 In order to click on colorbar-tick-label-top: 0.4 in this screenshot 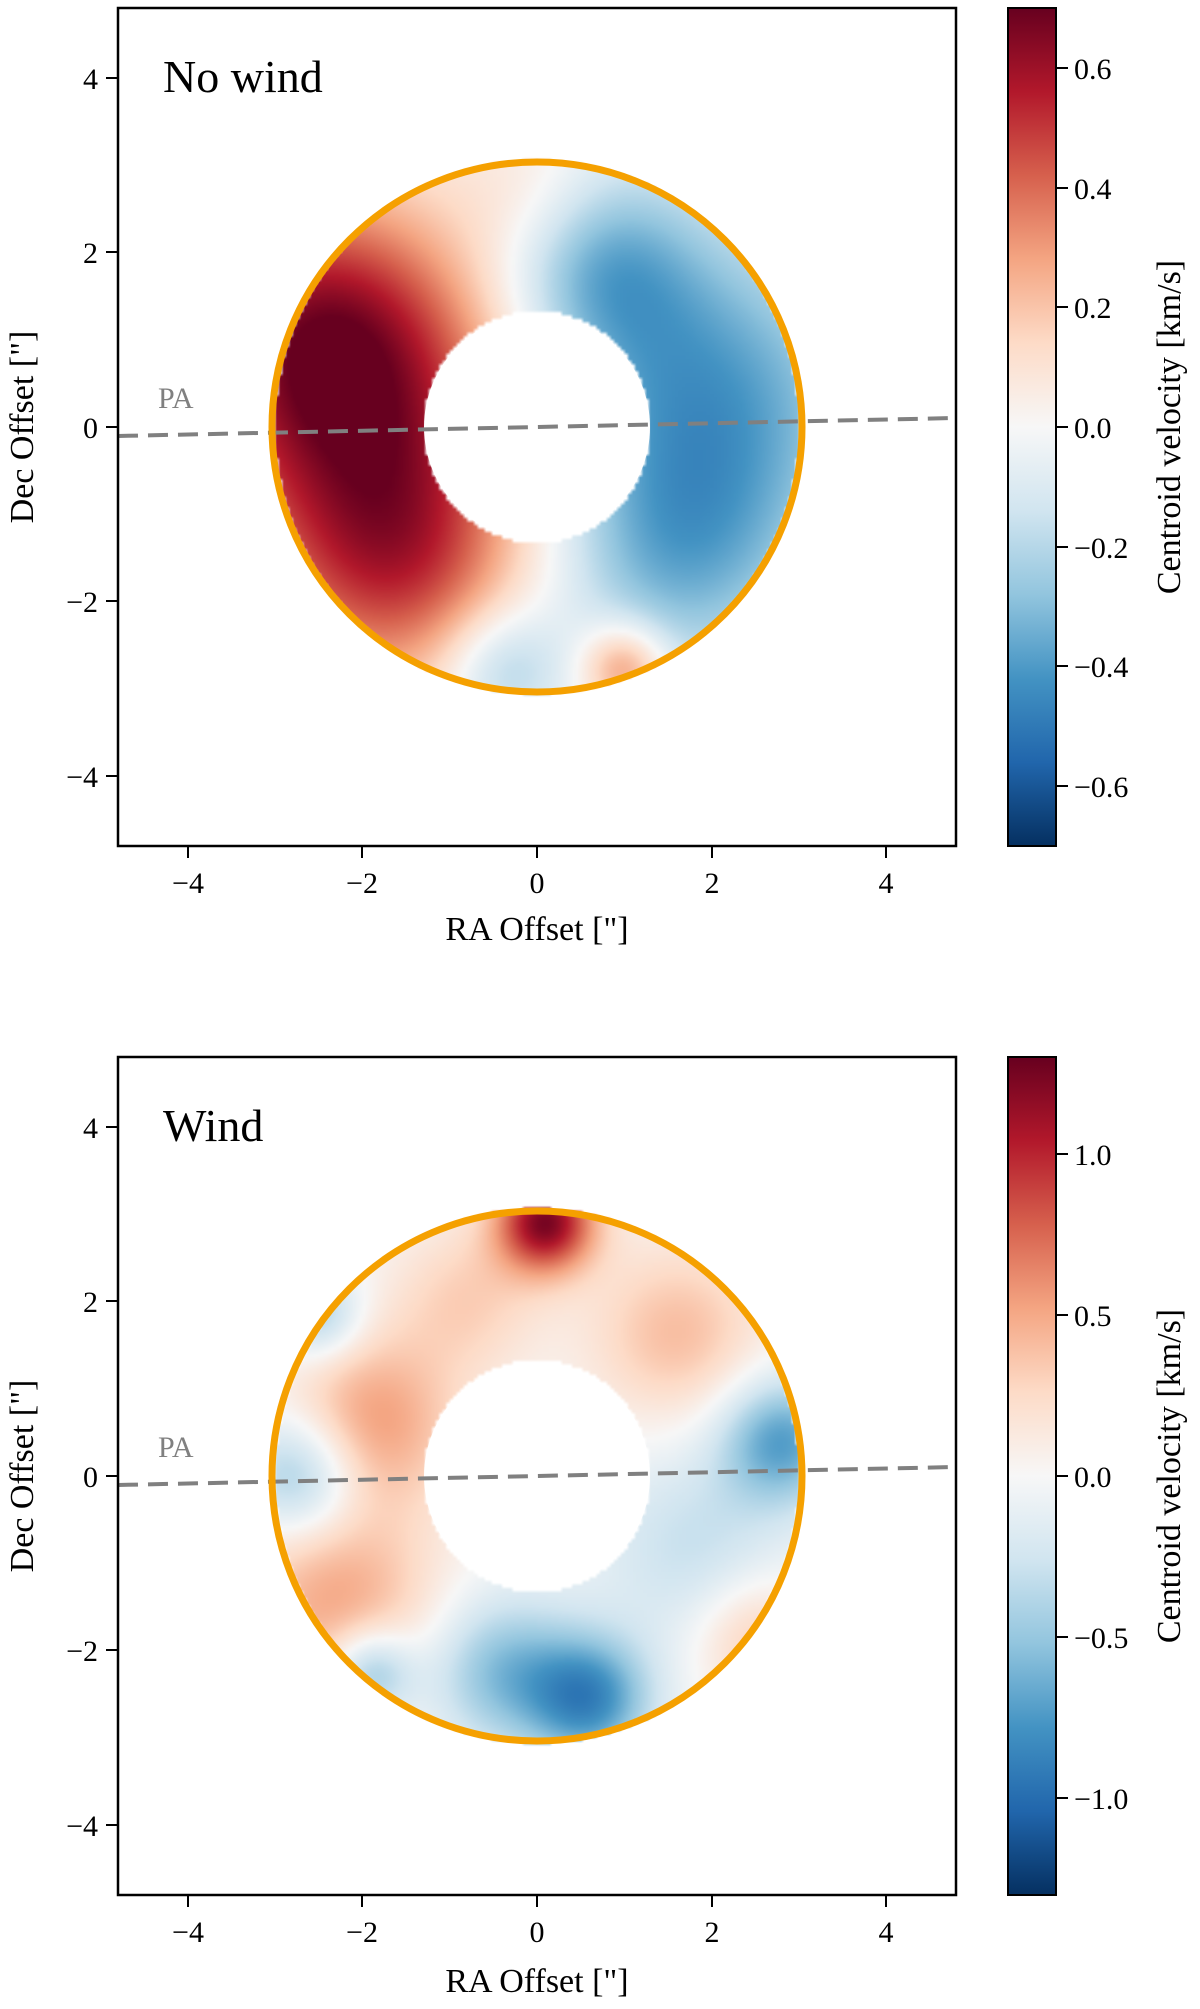, I will do `click(1093, 189)`.